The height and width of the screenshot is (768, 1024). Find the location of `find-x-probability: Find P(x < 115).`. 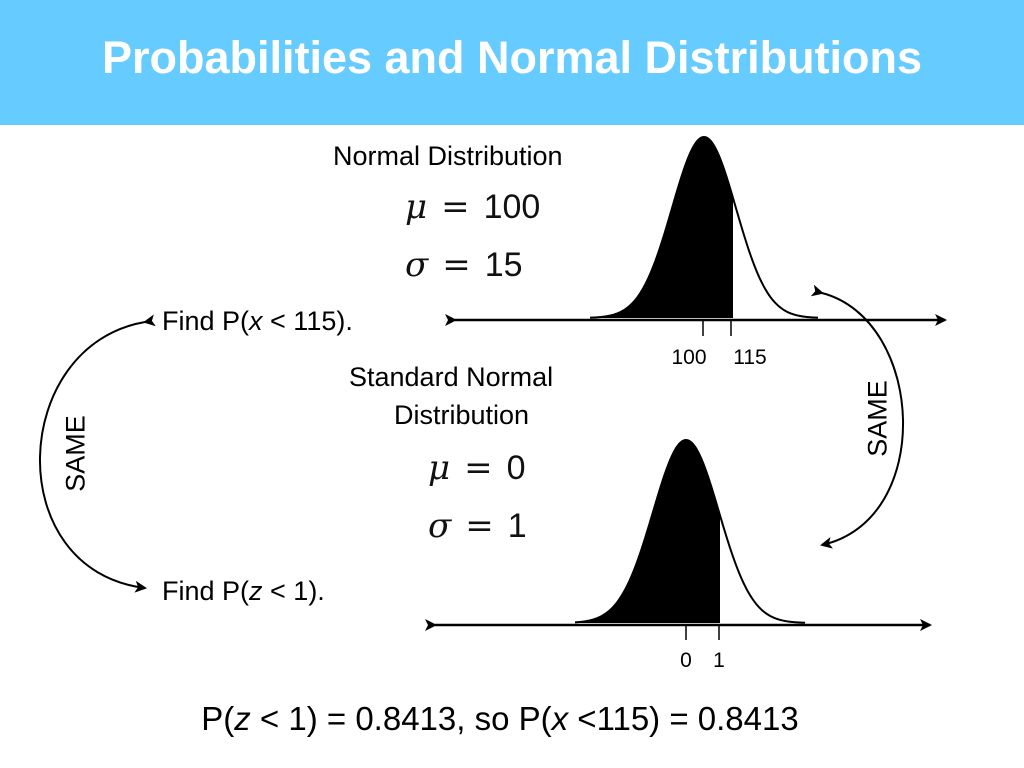

find-x-probability: Find P(x < 115). is located at coordinates (257, 321).